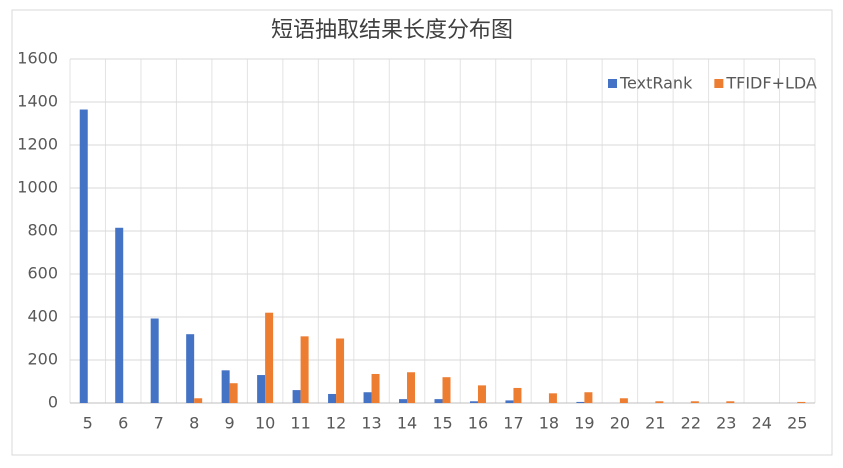  Describe the element at coordinates (37, 144) in the screenshot. I see `y-tick-label: 1200` at that location.